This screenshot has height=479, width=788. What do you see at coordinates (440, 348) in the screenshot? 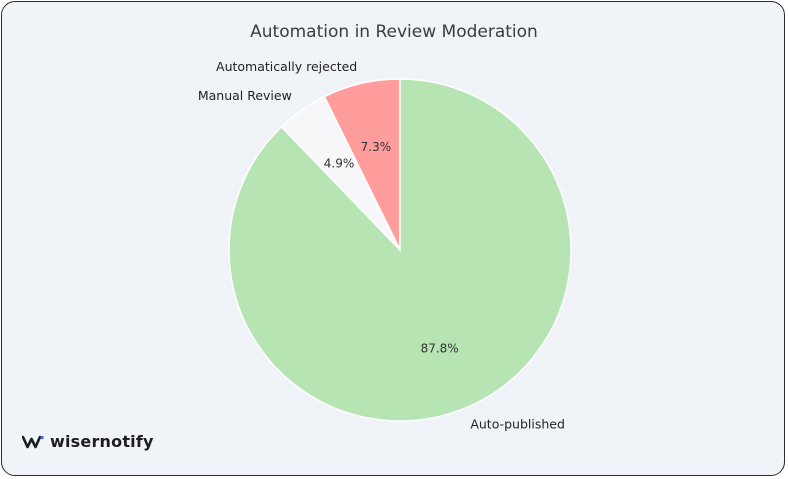
I see `slice-value-label: 87.8%` at bounding box center [440, 348].